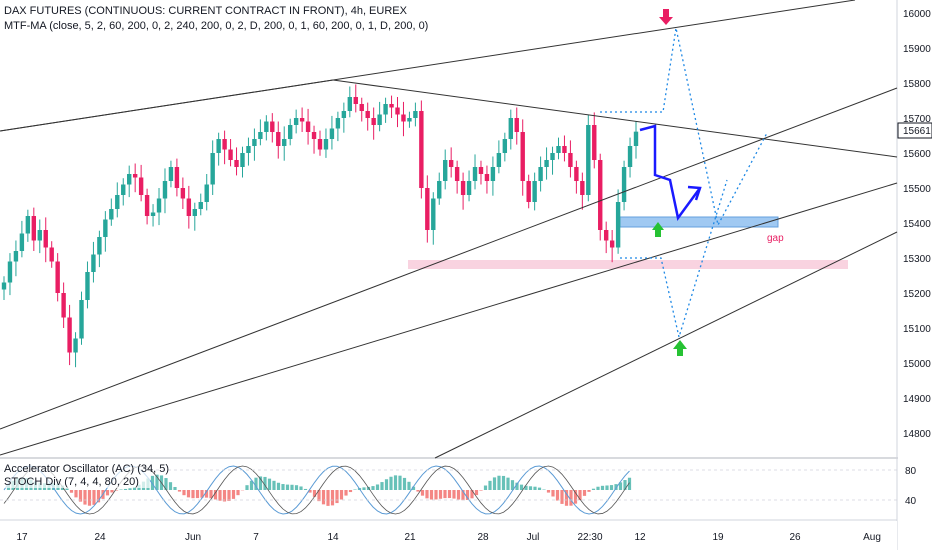  What do you see at coordinates (589, 537) in the screenshot?
I see `time-tick-label: 22:30` at bounding box center [589, 537].